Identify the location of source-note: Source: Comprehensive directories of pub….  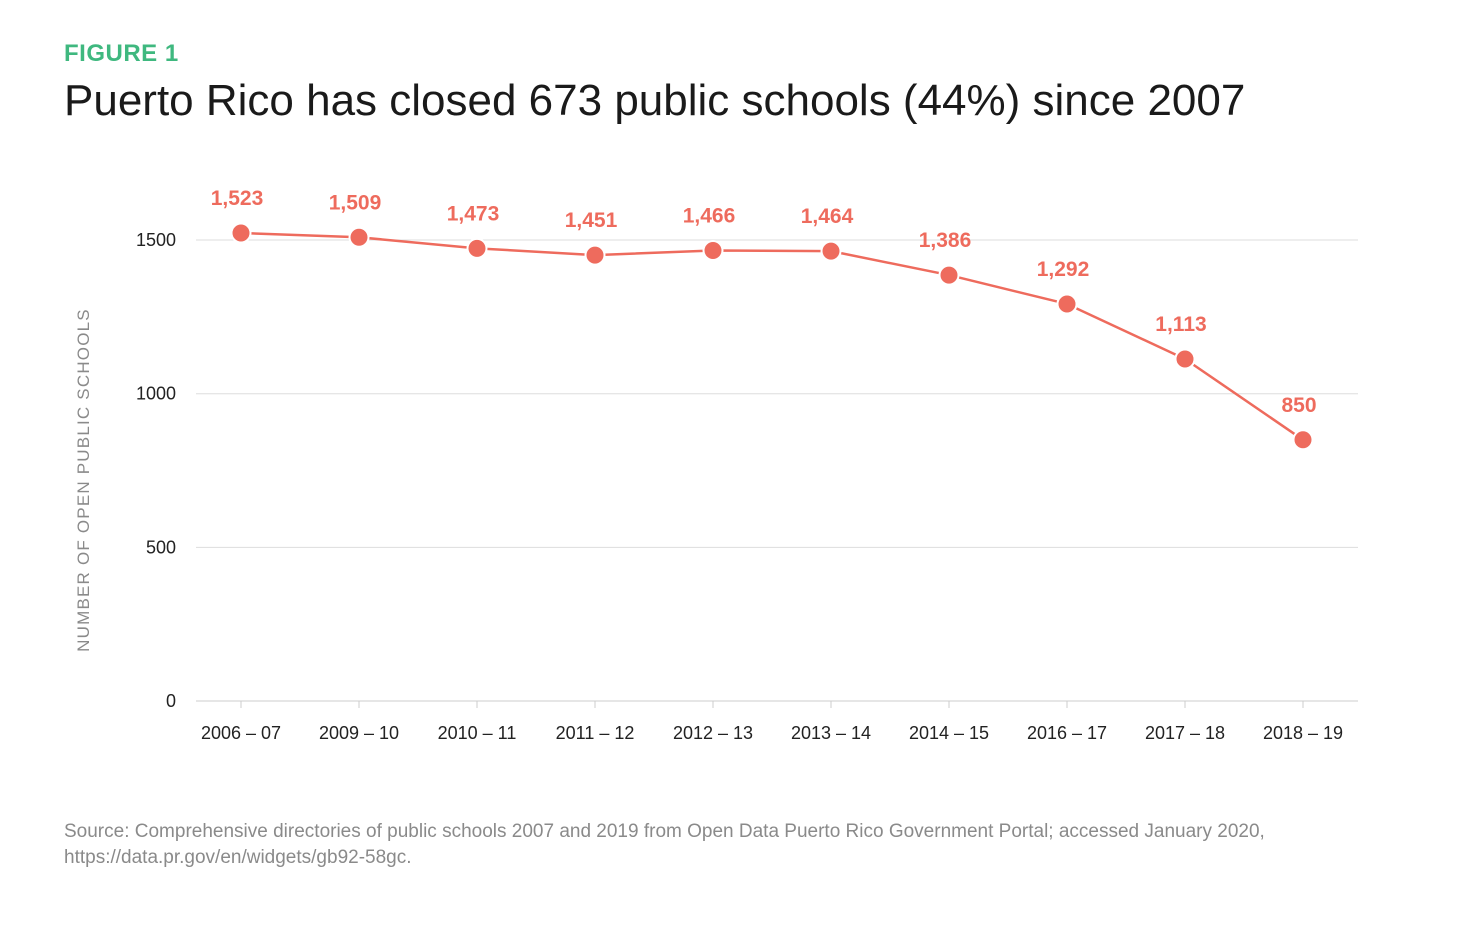
(664, 844).